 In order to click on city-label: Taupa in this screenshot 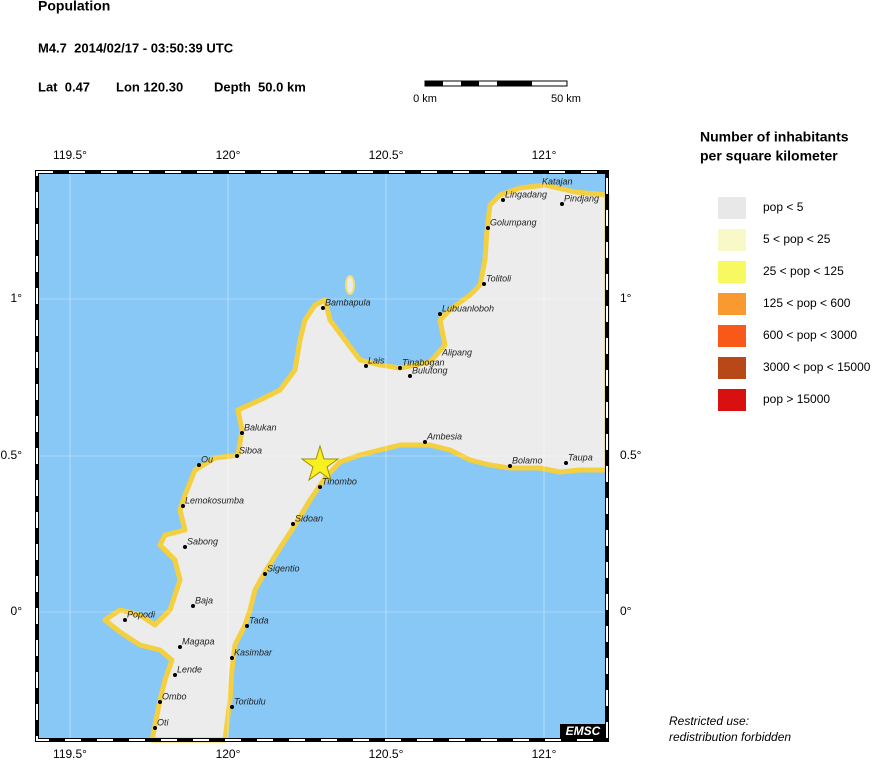, I will do `click(580, 457)`.